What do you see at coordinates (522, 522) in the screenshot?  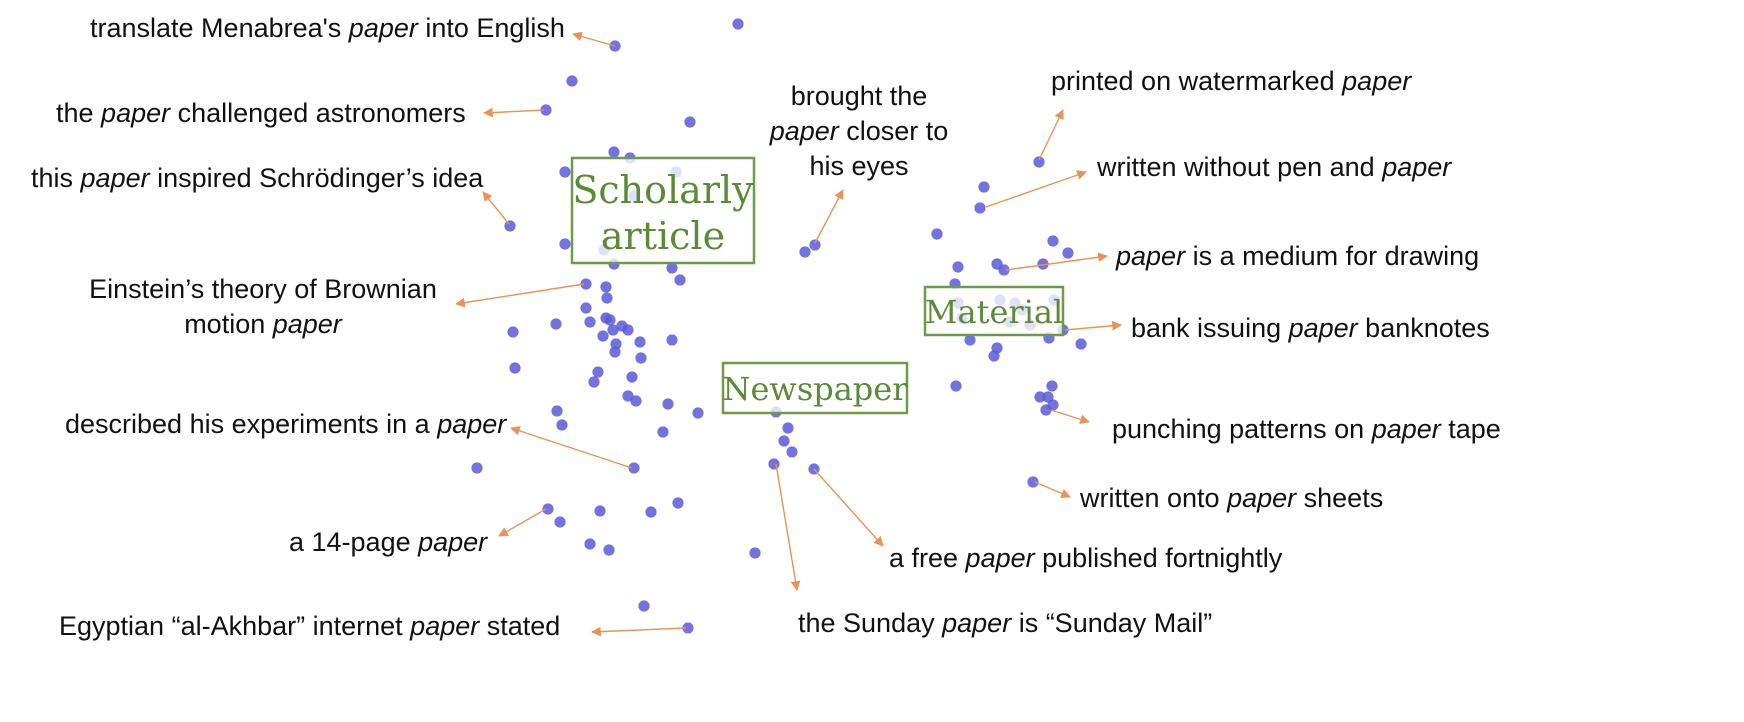 I see `arrow-fourteen` at bounding box center [522, 522].